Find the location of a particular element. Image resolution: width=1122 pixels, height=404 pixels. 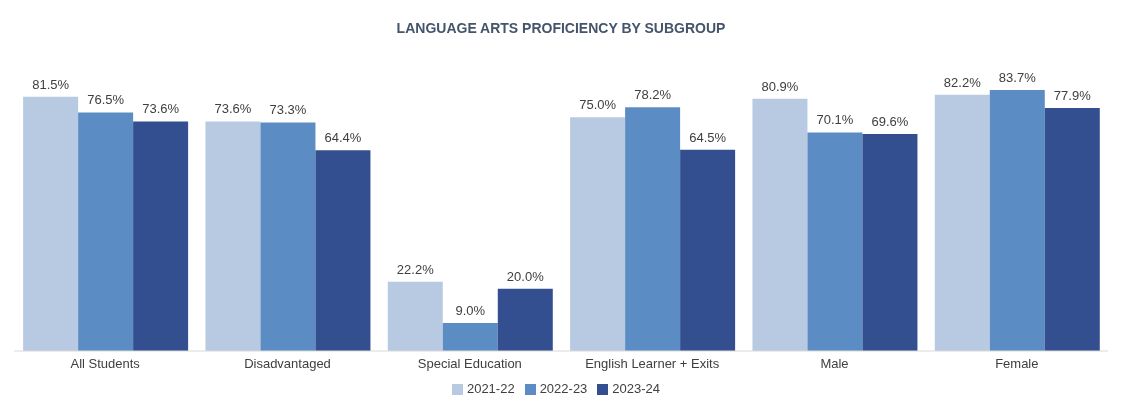

x-tick-label: English Learner + Exits is located at coordinates (652, 364).